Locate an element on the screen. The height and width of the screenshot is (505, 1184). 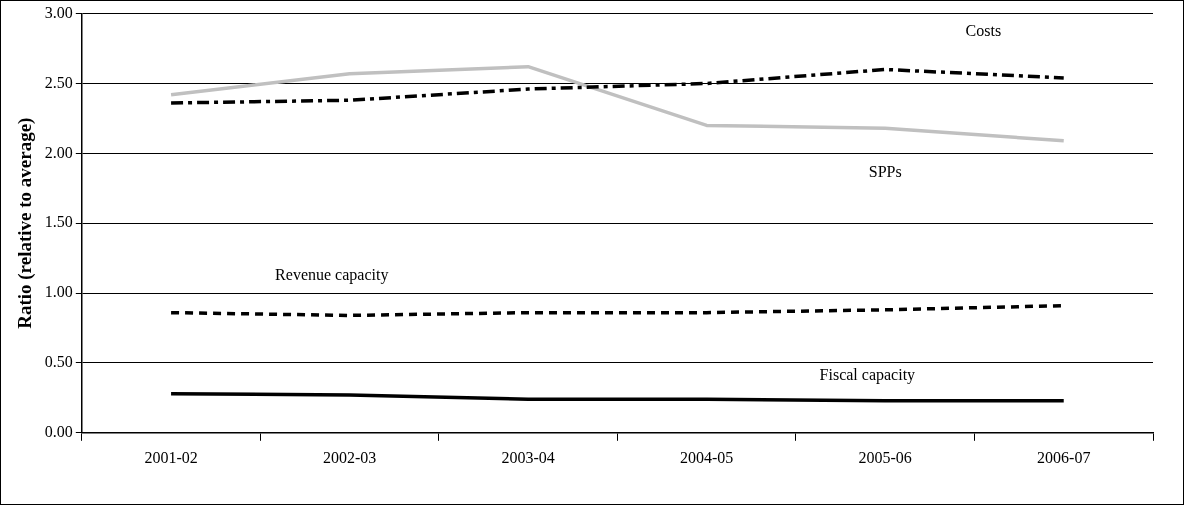
y-tick-label: 0.50 is located at coordinates (58, 362).